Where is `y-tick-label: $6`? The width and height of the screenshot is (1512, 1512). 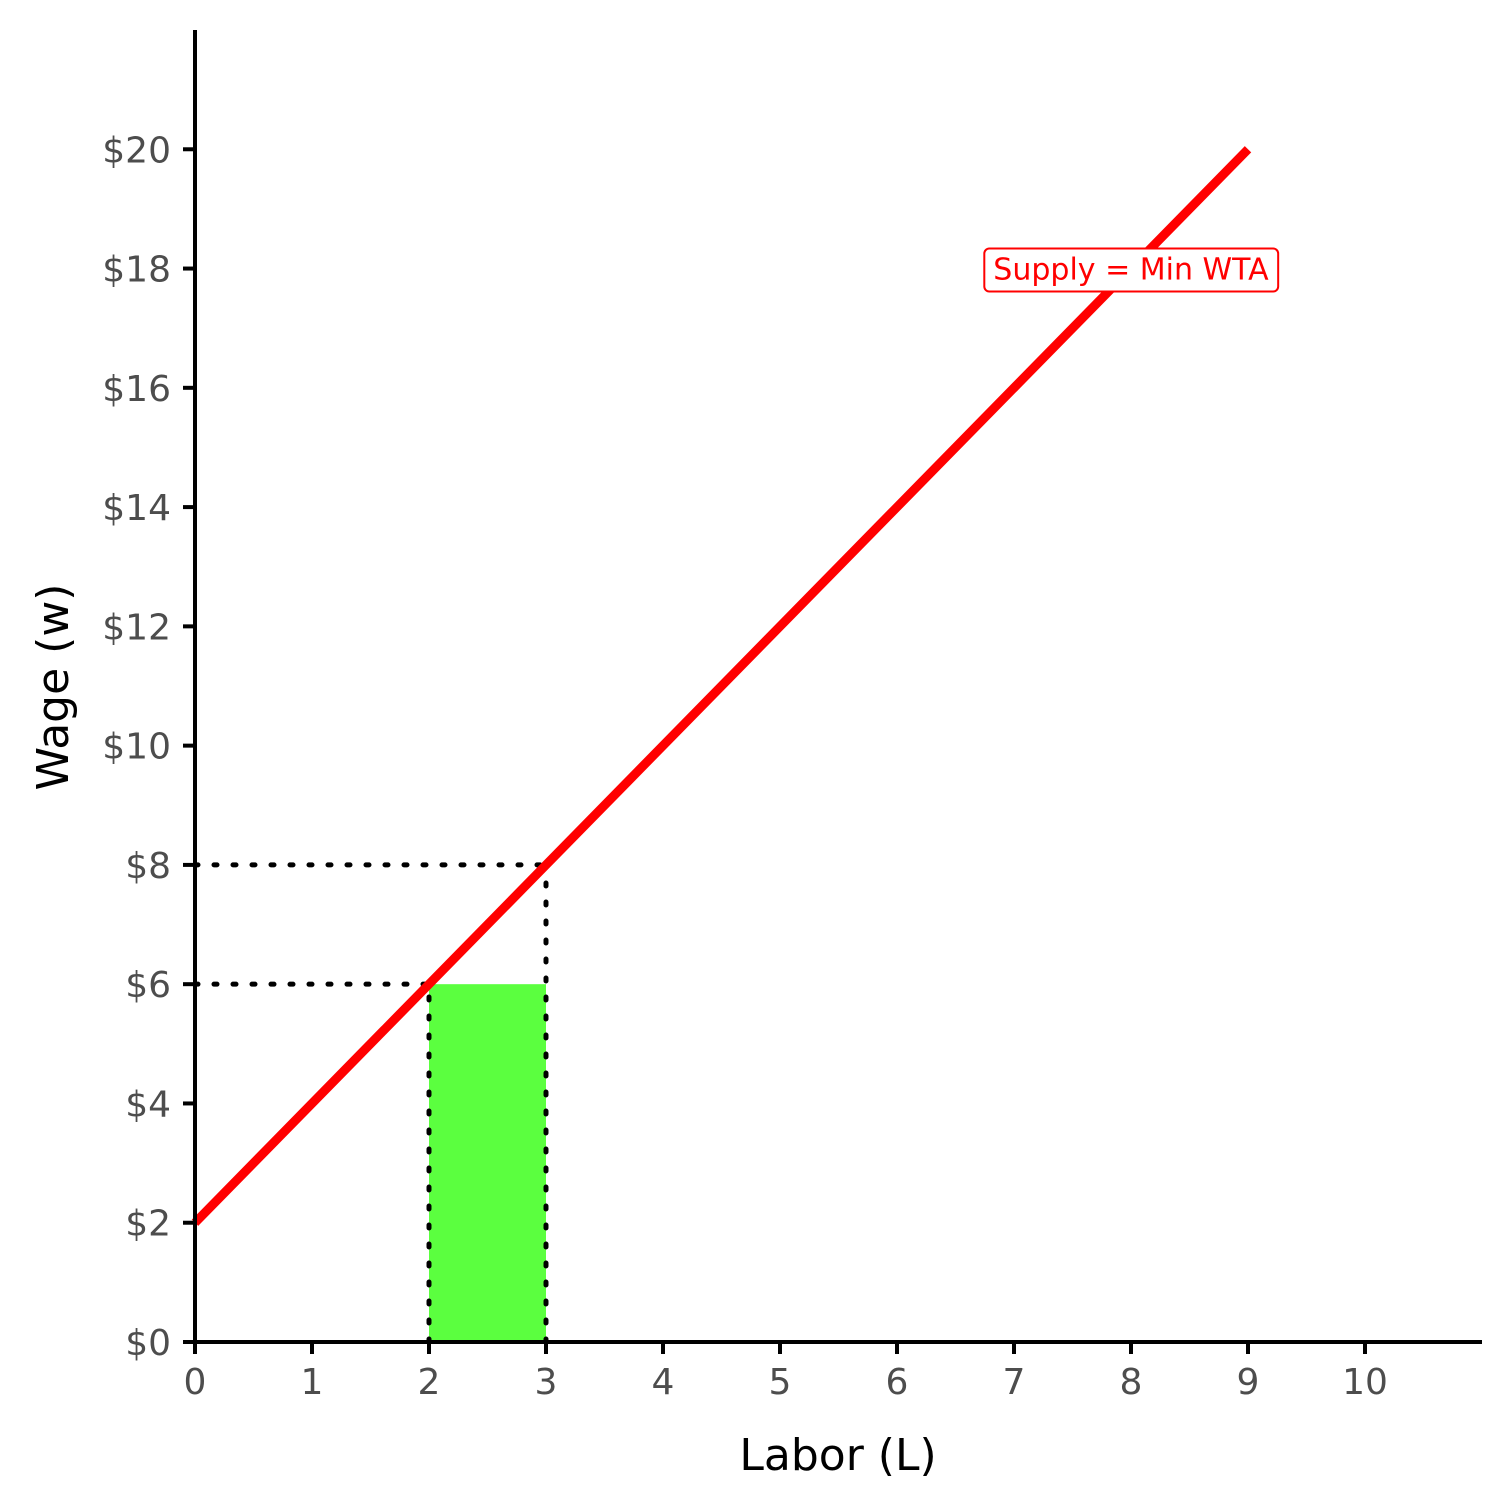
y-tick-label: $6 is located at coordinates (148, 985).